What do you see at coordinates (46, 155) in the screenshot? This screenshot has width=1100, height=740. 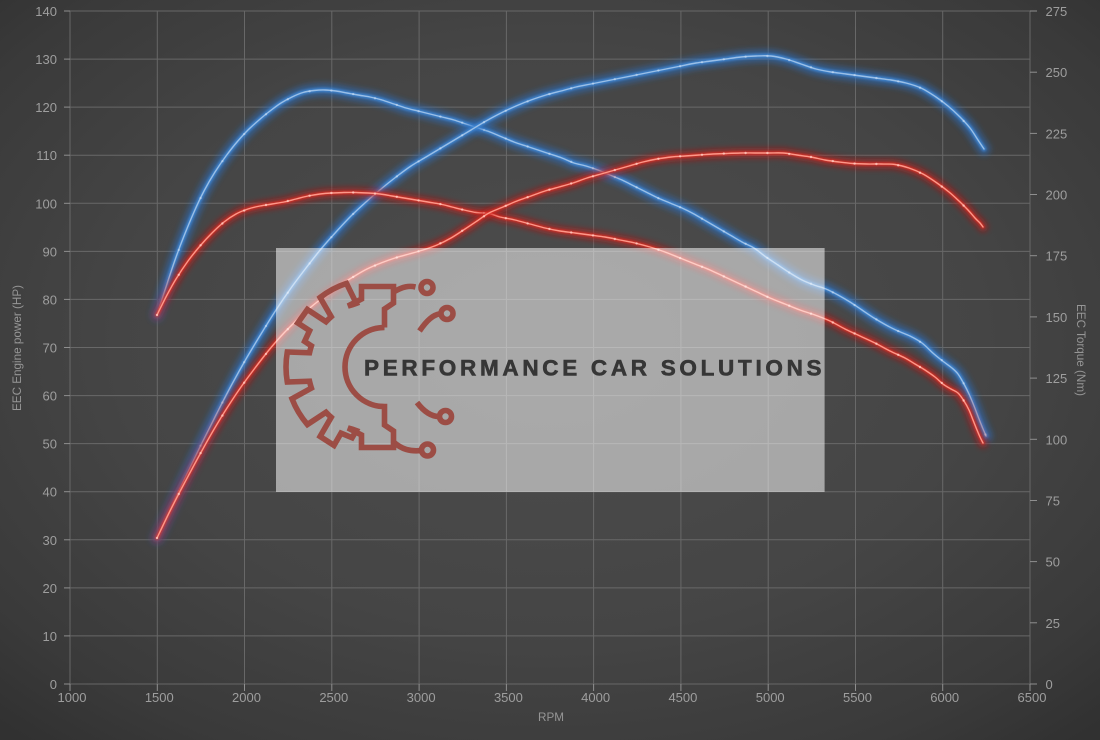 I see `svg-text: 110` at bounding box center [46, 155].